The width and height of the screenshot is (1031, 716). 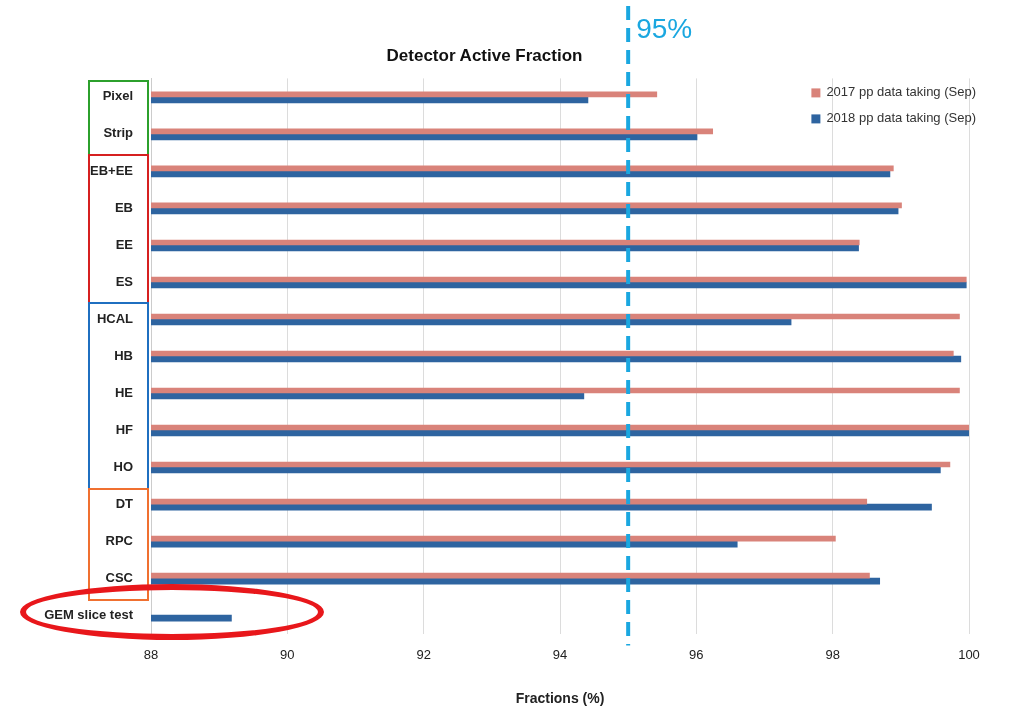 I want to click on legend-label: 2017 pp data taking (Sep), so click(x=901, y=91).